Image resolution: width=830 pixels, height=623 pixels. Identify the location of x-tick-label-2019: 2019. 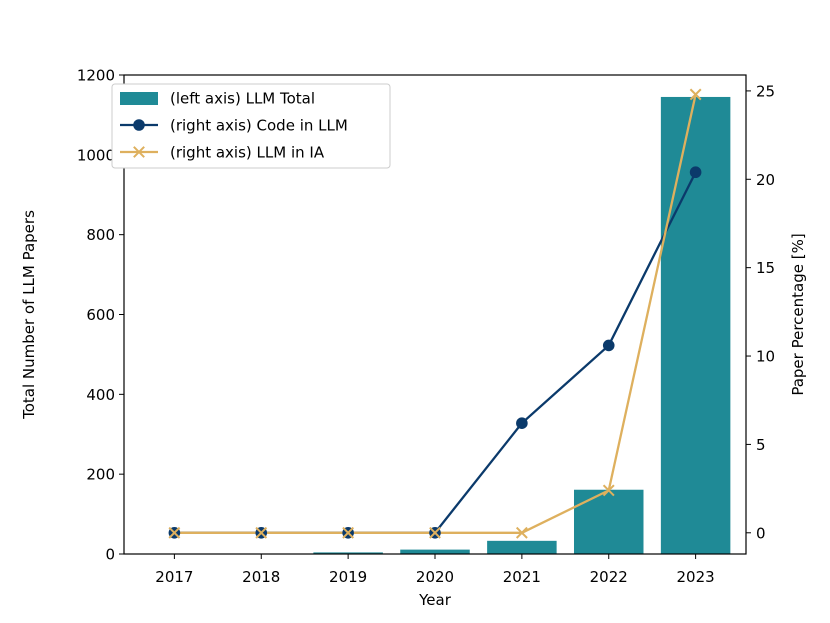
(348, 577).